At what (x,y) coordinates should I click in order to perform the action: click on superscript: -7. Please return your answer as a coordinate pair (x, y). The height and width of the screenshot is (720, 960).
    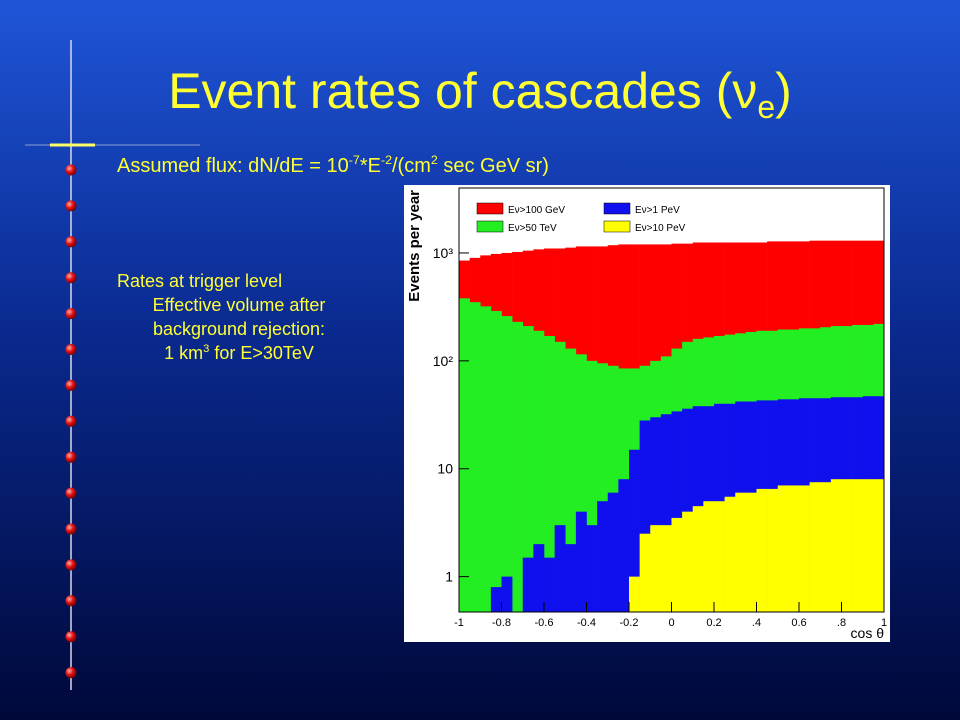
    Looking at the image, I should click on (354, 160).